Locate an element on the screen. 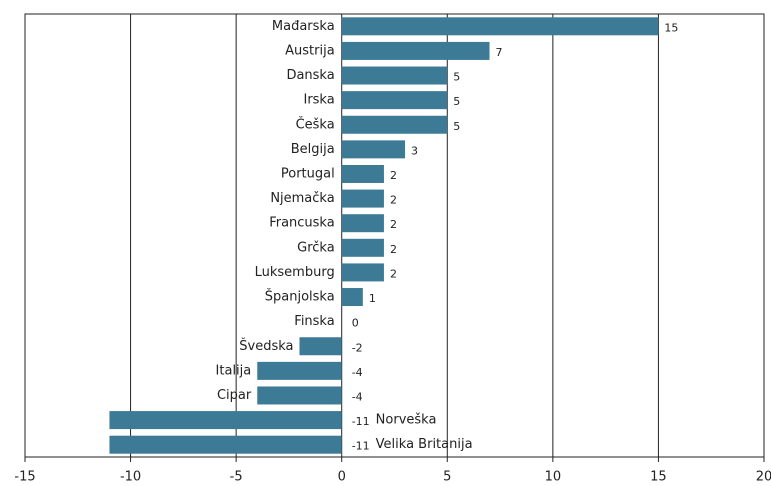 The image size is (771, 486). value-label: 0 is located at coordinates (355, 323).